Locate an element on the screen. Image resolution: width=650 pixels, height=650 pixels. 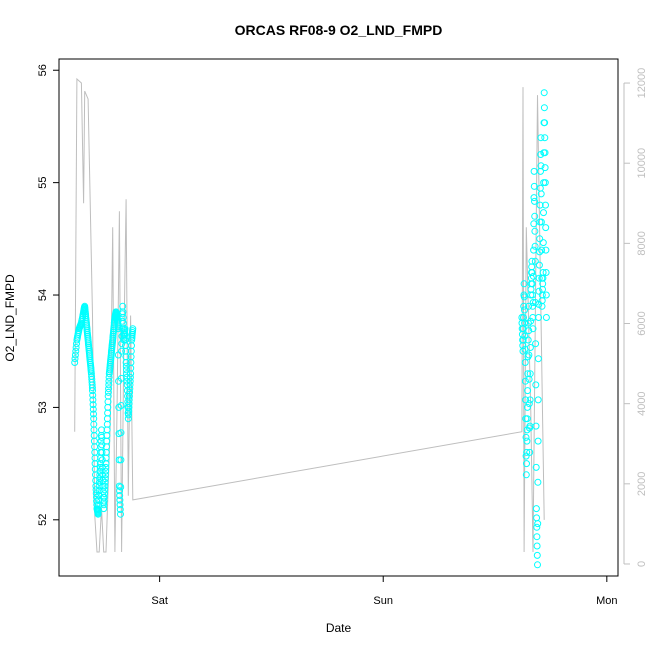
y2-tick-label: 4000 is located at coordinates (642, 403).